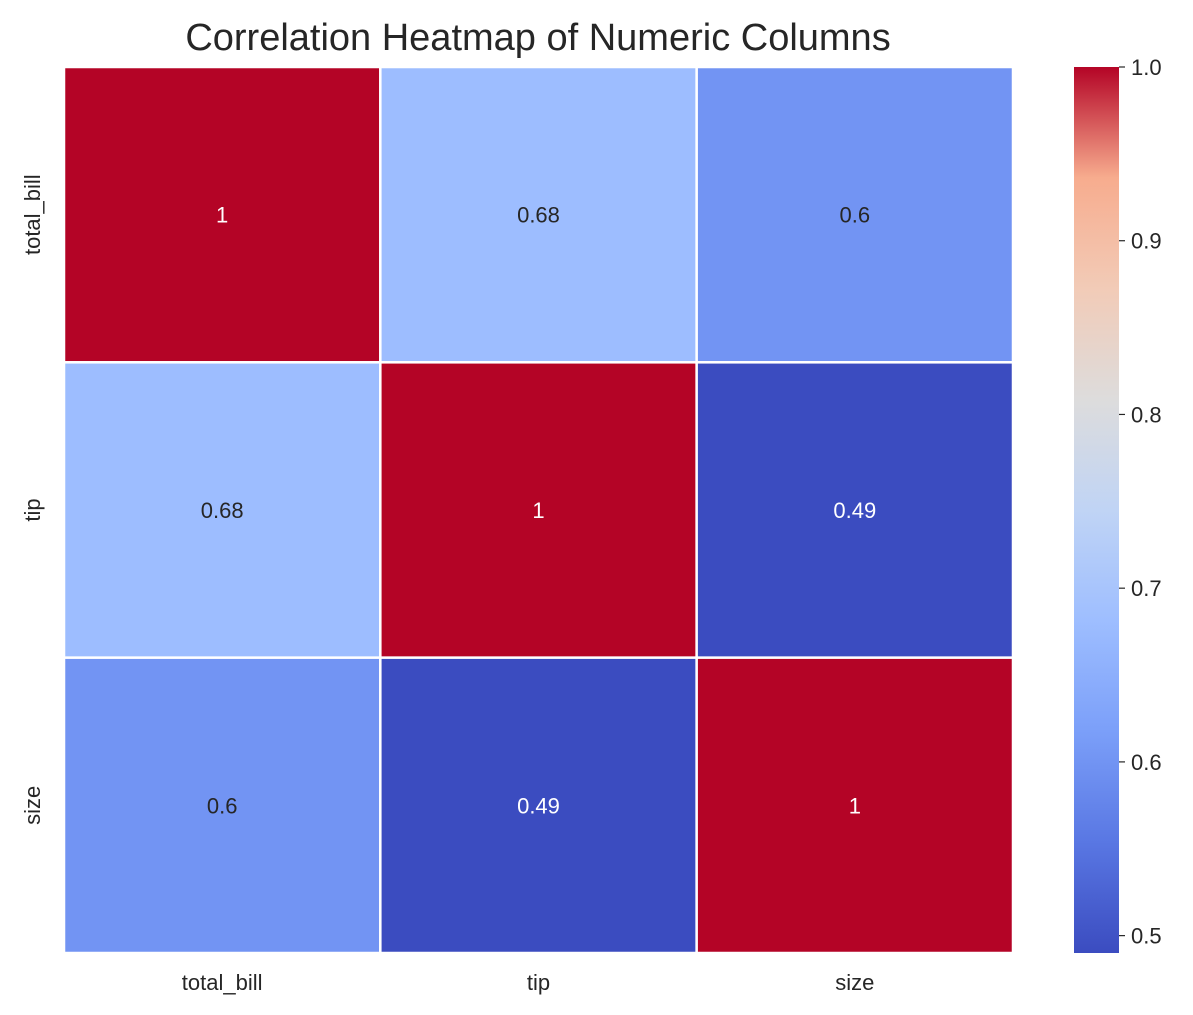  I want to click on heatmap-cell-size-tip, so click(538, 805).